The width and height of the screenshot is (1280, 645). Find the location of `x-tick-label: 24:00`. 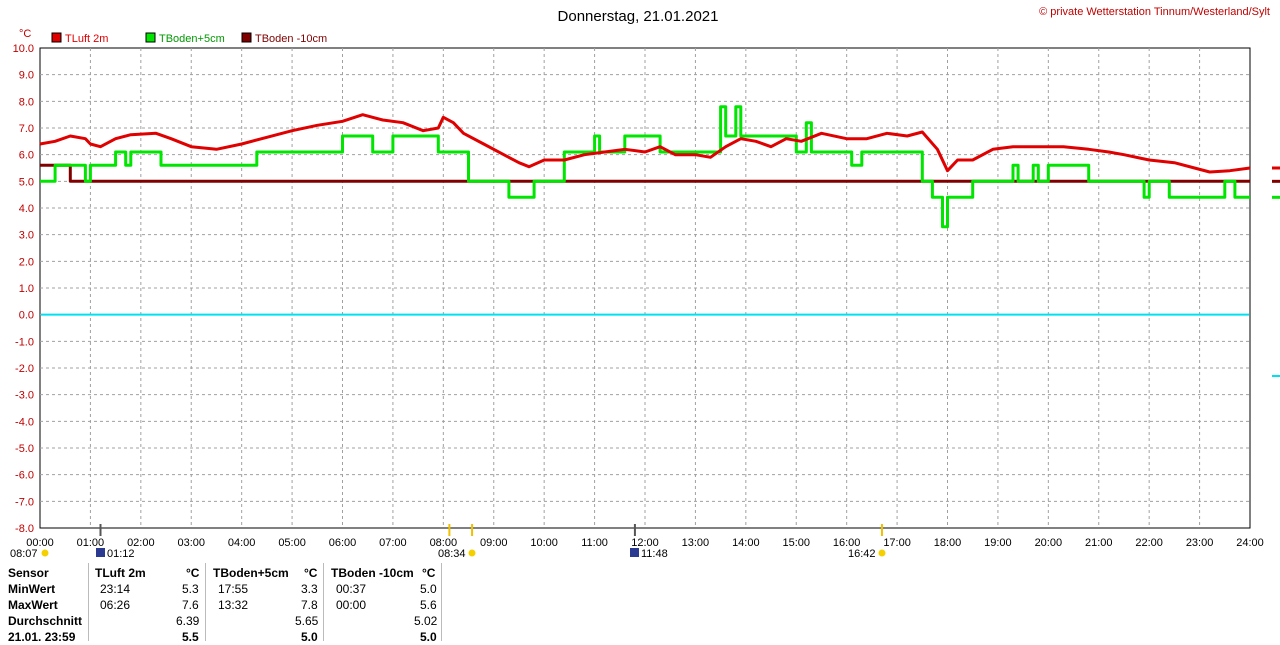

x-tick-label: 24:00 is located at coordinates (1250, 543).